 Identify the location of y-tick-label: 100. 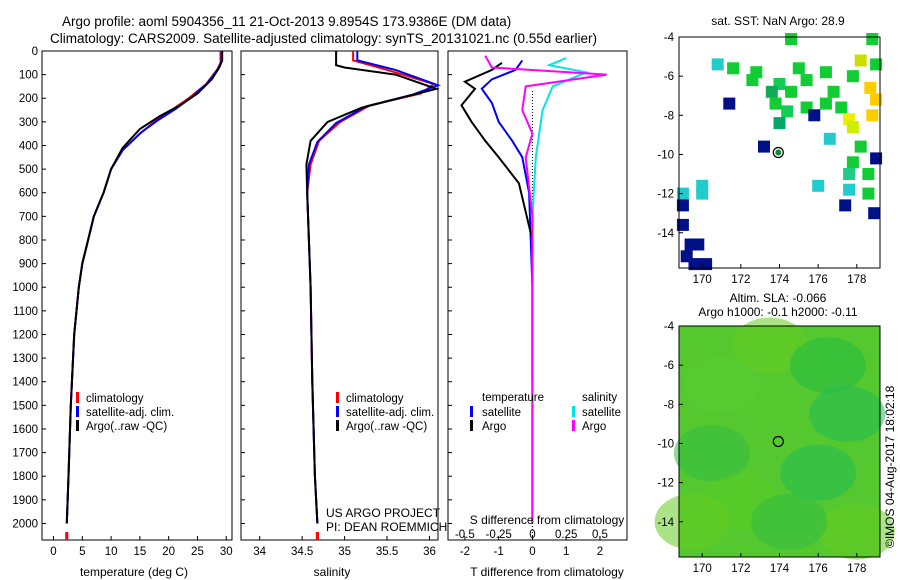
(28, 76).